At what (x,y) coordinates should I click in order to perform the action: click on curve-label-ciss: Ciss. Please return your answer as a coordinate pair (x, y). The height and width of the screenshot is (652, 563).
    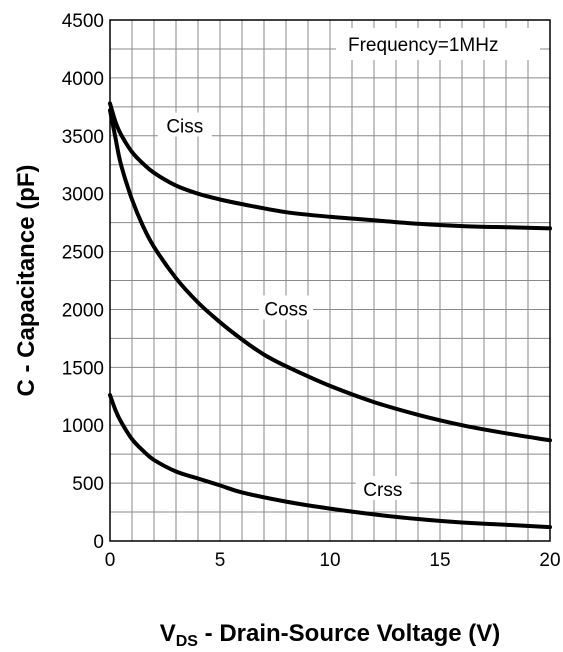
    Looking at the image, I should click on (184, 127).